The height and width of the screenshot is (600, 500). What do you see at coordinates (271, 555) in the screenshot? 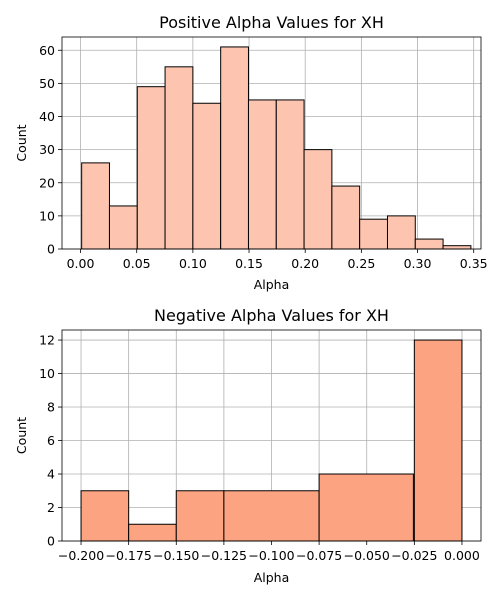
I see `x-tick-label: −0.100` at bounding box center [271, 555].